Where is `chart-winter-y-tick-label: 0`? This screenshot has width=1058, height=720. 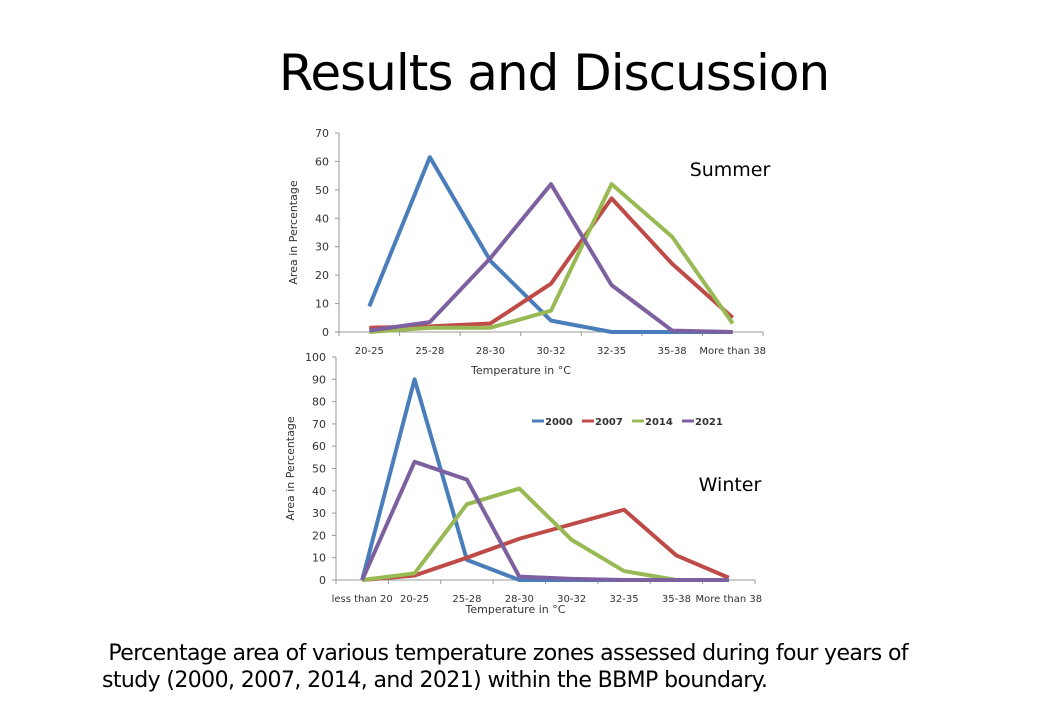
chart-winter-y-tick-label: 0 is located at coordinates (322, 580).